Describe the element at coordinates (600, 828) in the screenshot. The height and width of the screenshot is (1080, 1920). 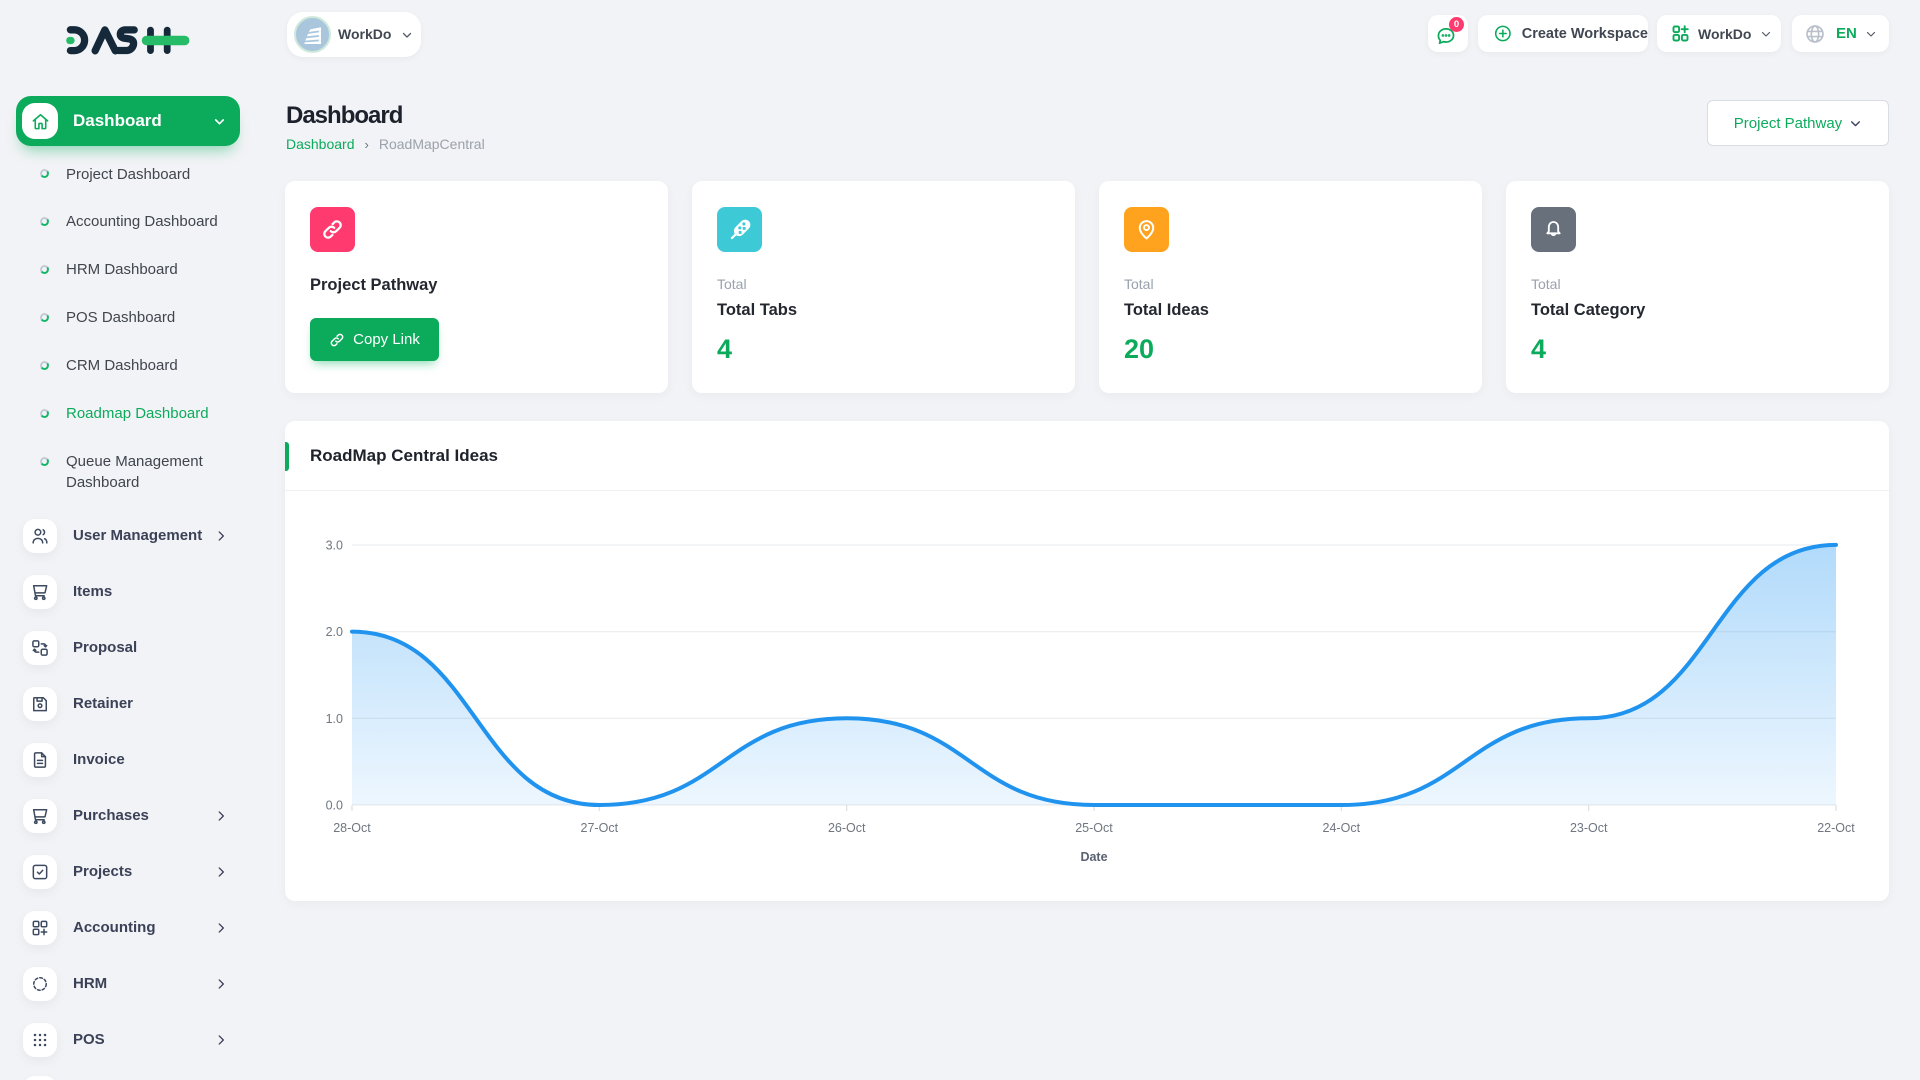
I see `svg-text: 27-Oct` at that location.